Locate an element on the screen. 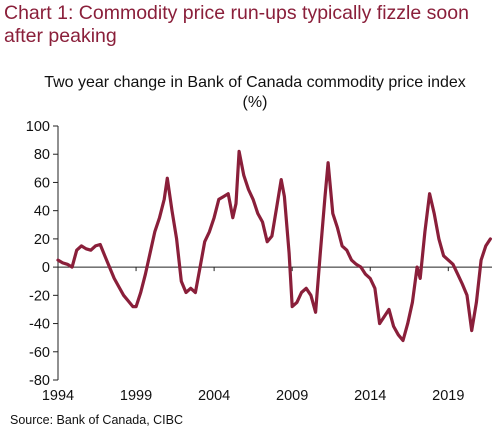 The width and height of the screenshot is (502, 435). y-tick-label: -80 is located at coordinates (39, 381).